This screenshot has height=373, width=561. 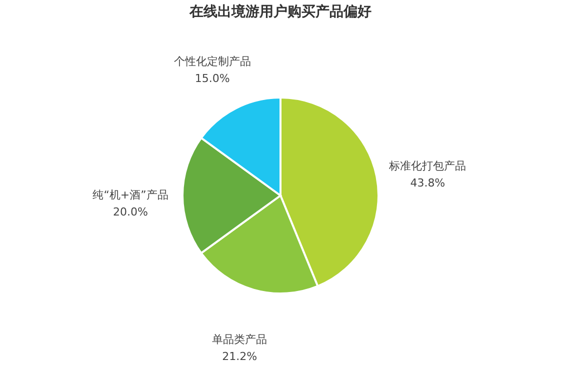 What do you see at coordinates (212, 61) in the screenshot?
I see `slice-label: 个性化定制产品` at bounding box center [212, 61].